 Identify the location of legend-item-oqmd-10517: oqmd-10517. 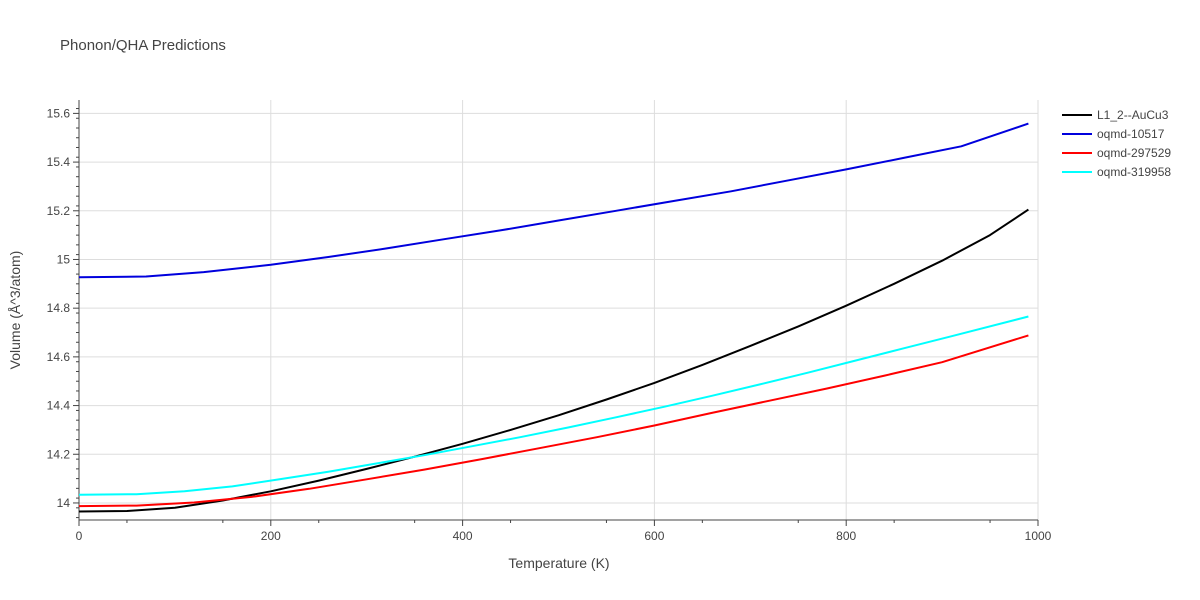
(1113, 134).